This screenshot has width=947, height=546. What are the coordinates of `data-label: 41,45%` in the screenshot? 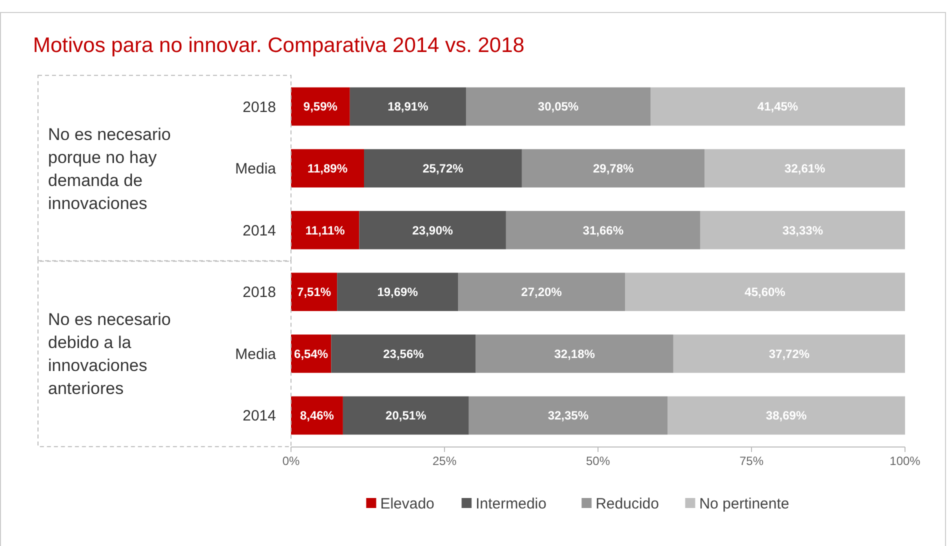 It's located at (777, 107).